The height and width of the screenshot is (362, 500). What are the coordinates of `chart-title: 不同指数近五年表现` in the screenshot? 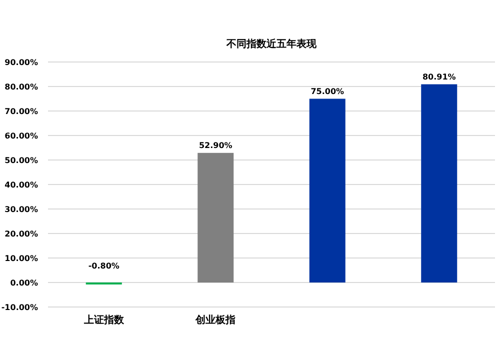 It's located at (272, 44).